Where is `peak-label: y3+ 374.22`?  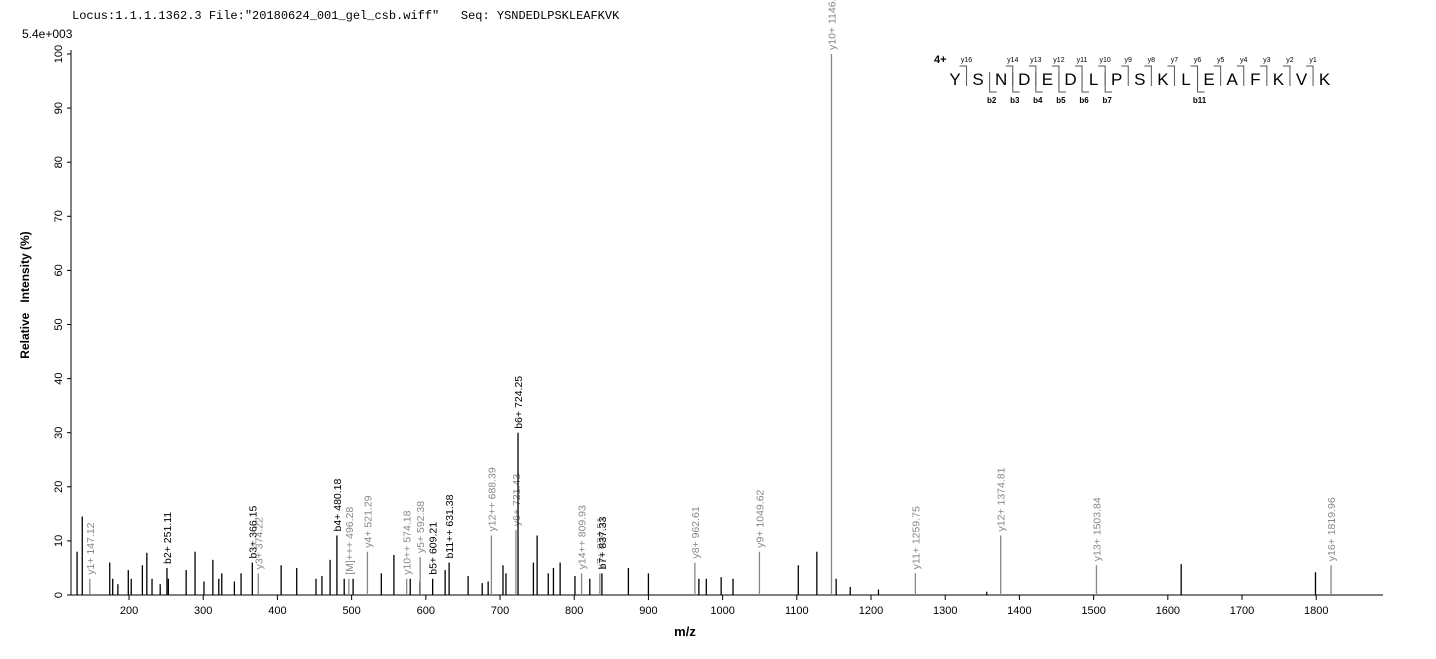 peak-label: y3+ 374.22 is located at coordinates (259, 543).